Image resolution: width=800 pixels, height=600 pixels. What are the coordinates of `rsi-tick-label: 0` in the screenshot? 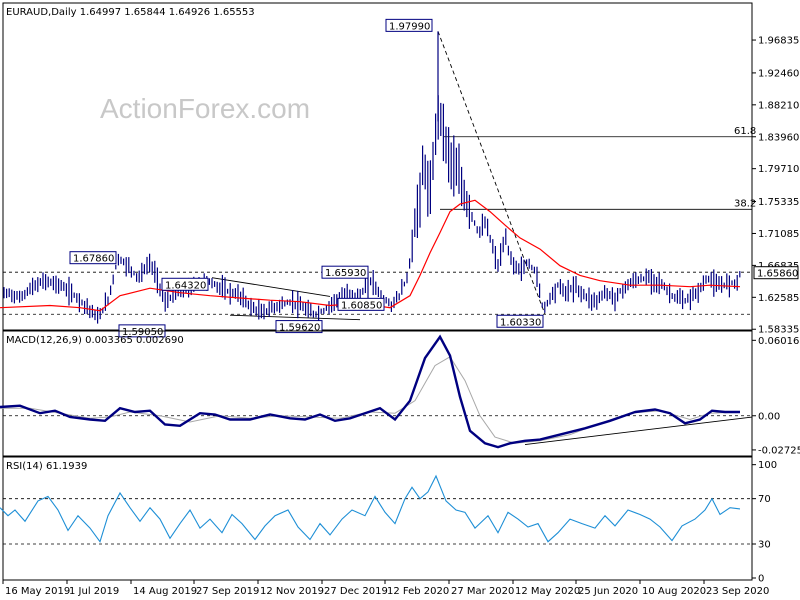 It's located at (761, 579).